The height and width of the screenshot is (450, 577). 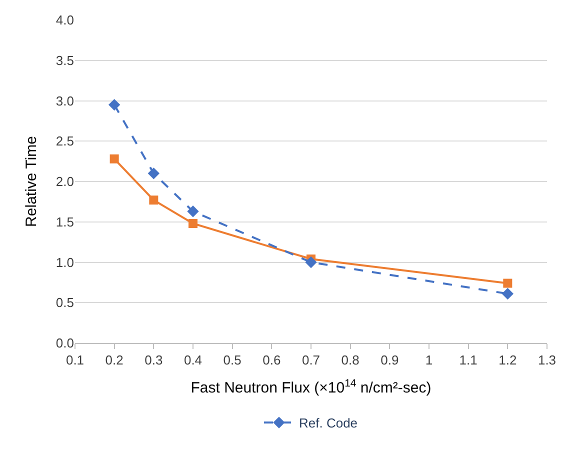 What do you see at coordinates (75, 360) in the screenshot?
I see `x-tick-label: 0.1` at bounding box center [75, 360].